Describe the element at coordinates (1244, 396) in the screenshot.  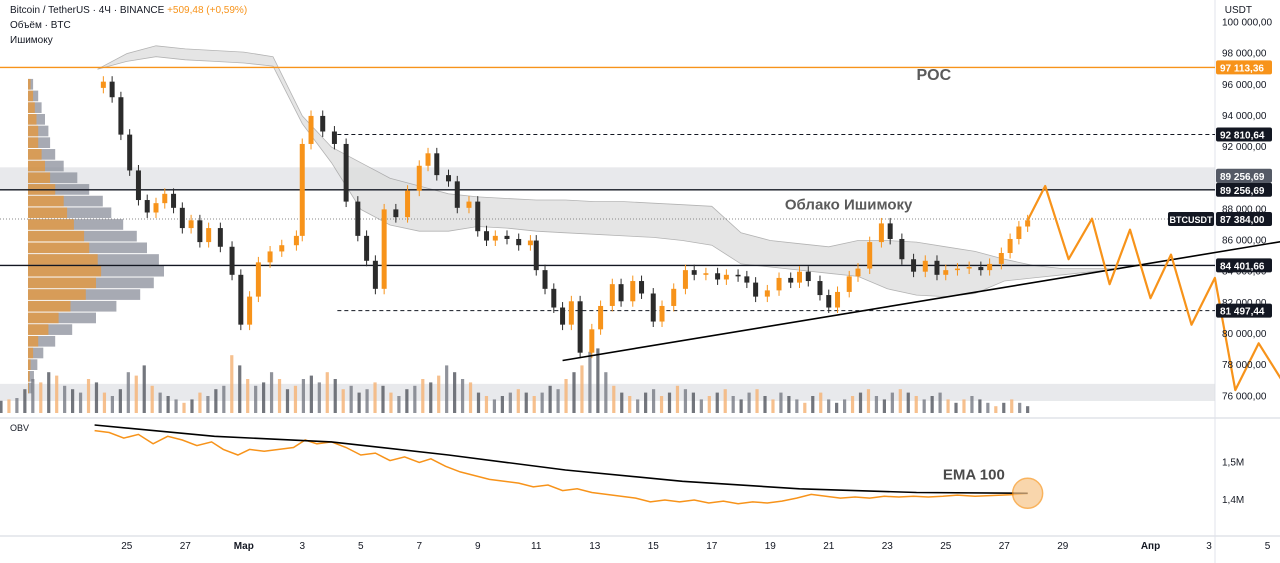
I see `price-tick-0: 76 000,00` at that location.